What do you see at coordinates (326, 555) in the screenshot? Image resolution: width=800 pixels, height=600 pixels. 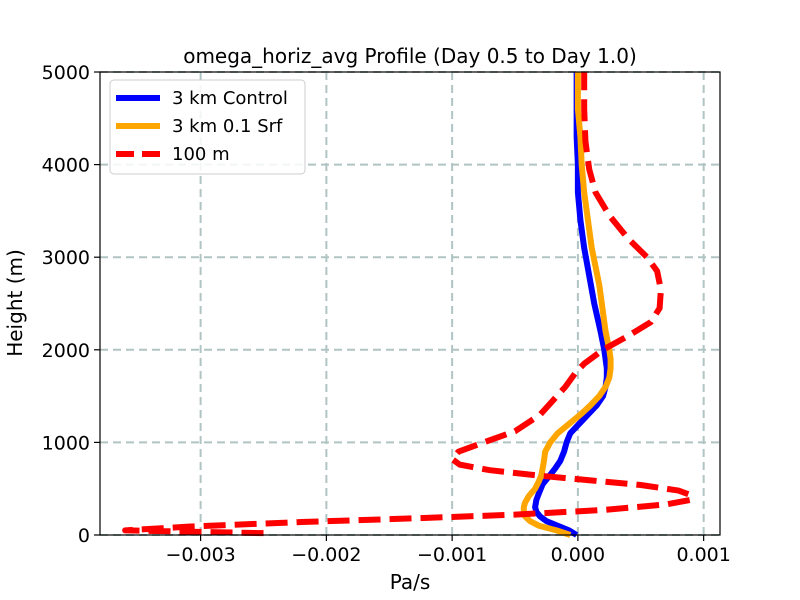 I see `x-tick-label: −0.002` at bounding box center [326, 555].